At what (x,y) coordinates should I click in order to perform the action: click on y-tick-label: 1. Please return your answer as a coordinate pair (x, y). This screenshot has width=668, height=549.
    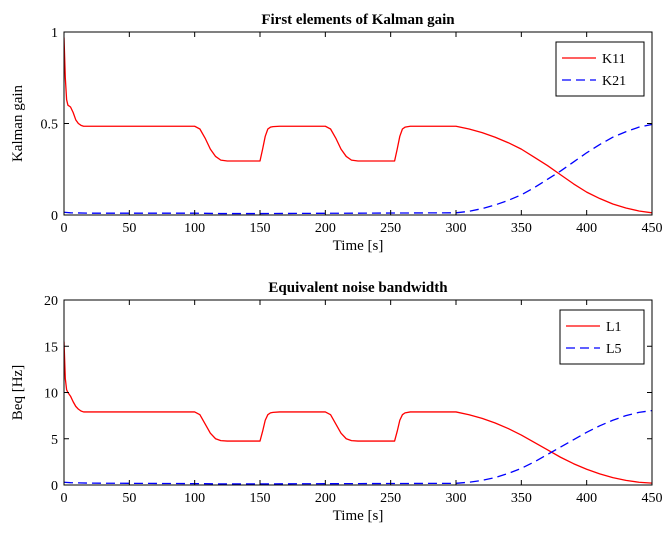
    Looking at the image, I should click on (54, 33).